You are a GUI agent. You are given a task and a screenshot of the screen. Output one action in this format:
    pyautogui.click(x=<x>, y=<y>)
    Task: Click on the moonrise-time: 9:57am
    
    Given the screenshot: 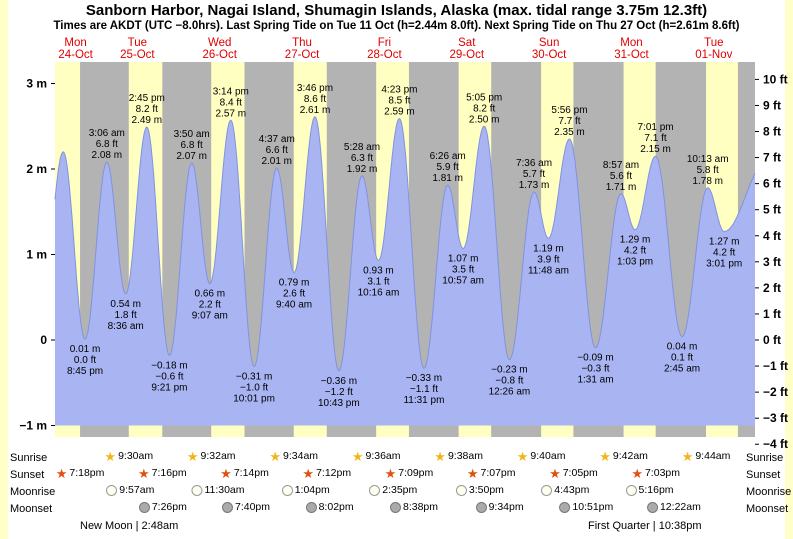 What is the action you would take?
    pyautogui.click(x=137, y=490)
    